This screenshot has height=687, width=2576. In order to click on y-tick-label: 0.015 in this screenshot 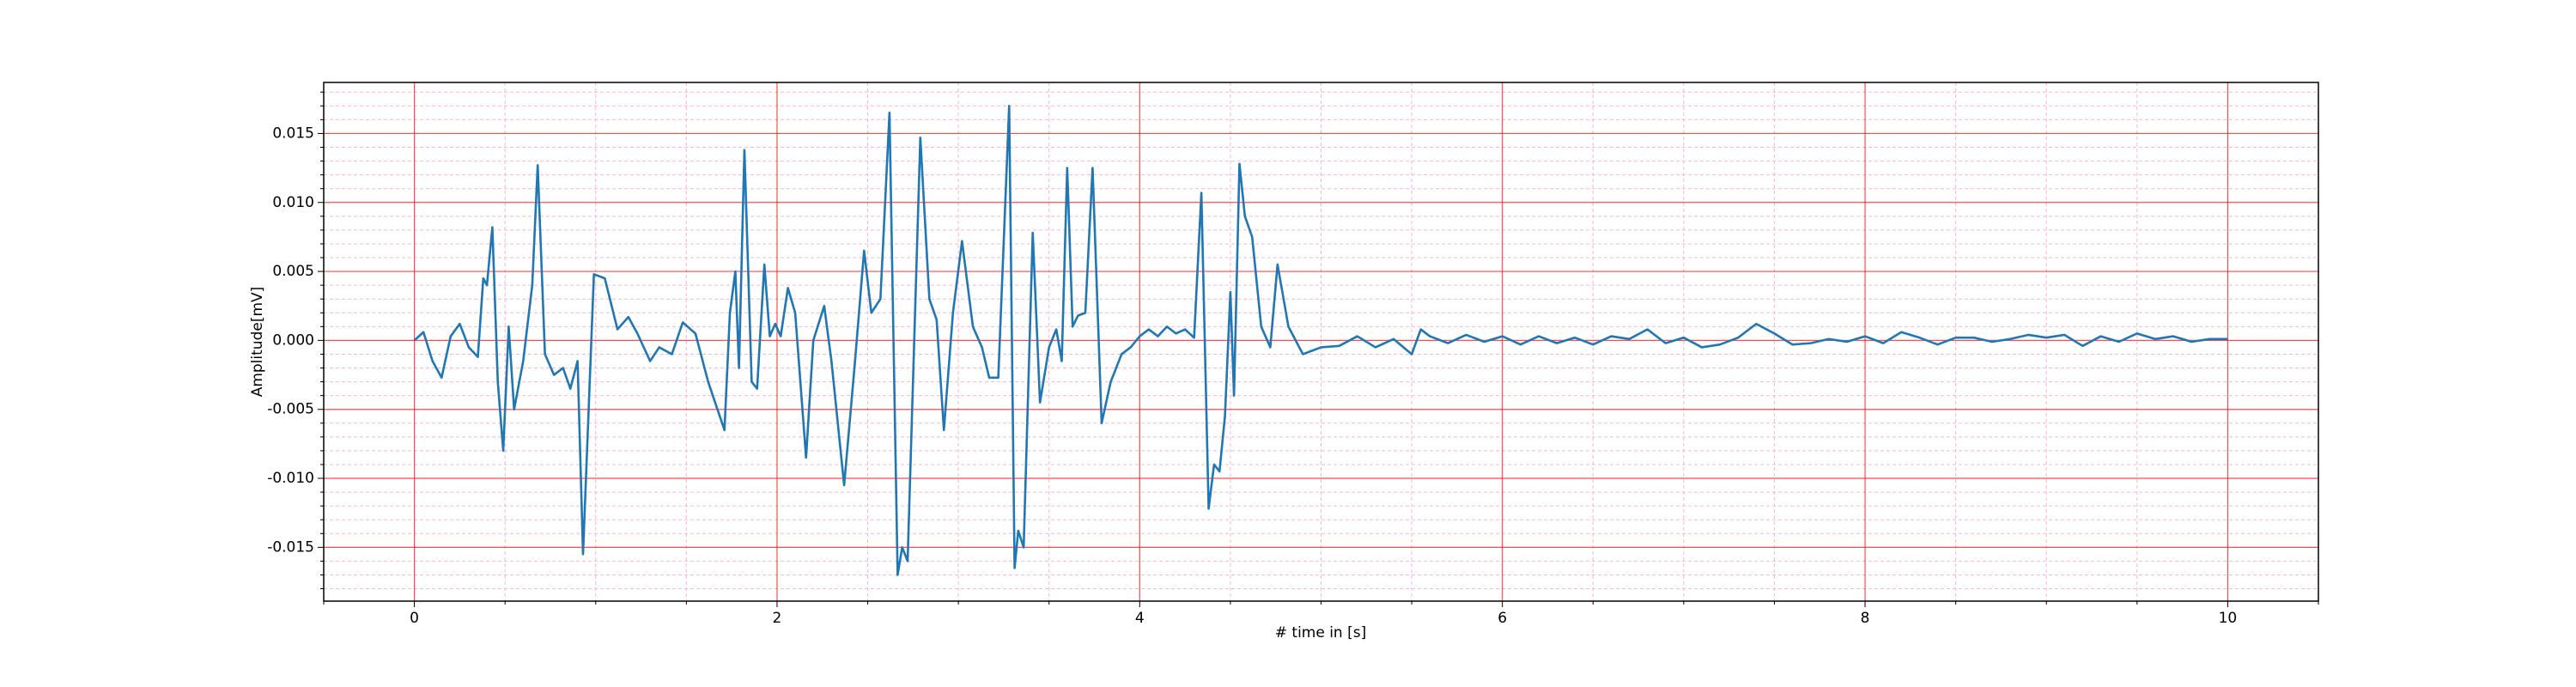, I will do `click(293, 133)`.